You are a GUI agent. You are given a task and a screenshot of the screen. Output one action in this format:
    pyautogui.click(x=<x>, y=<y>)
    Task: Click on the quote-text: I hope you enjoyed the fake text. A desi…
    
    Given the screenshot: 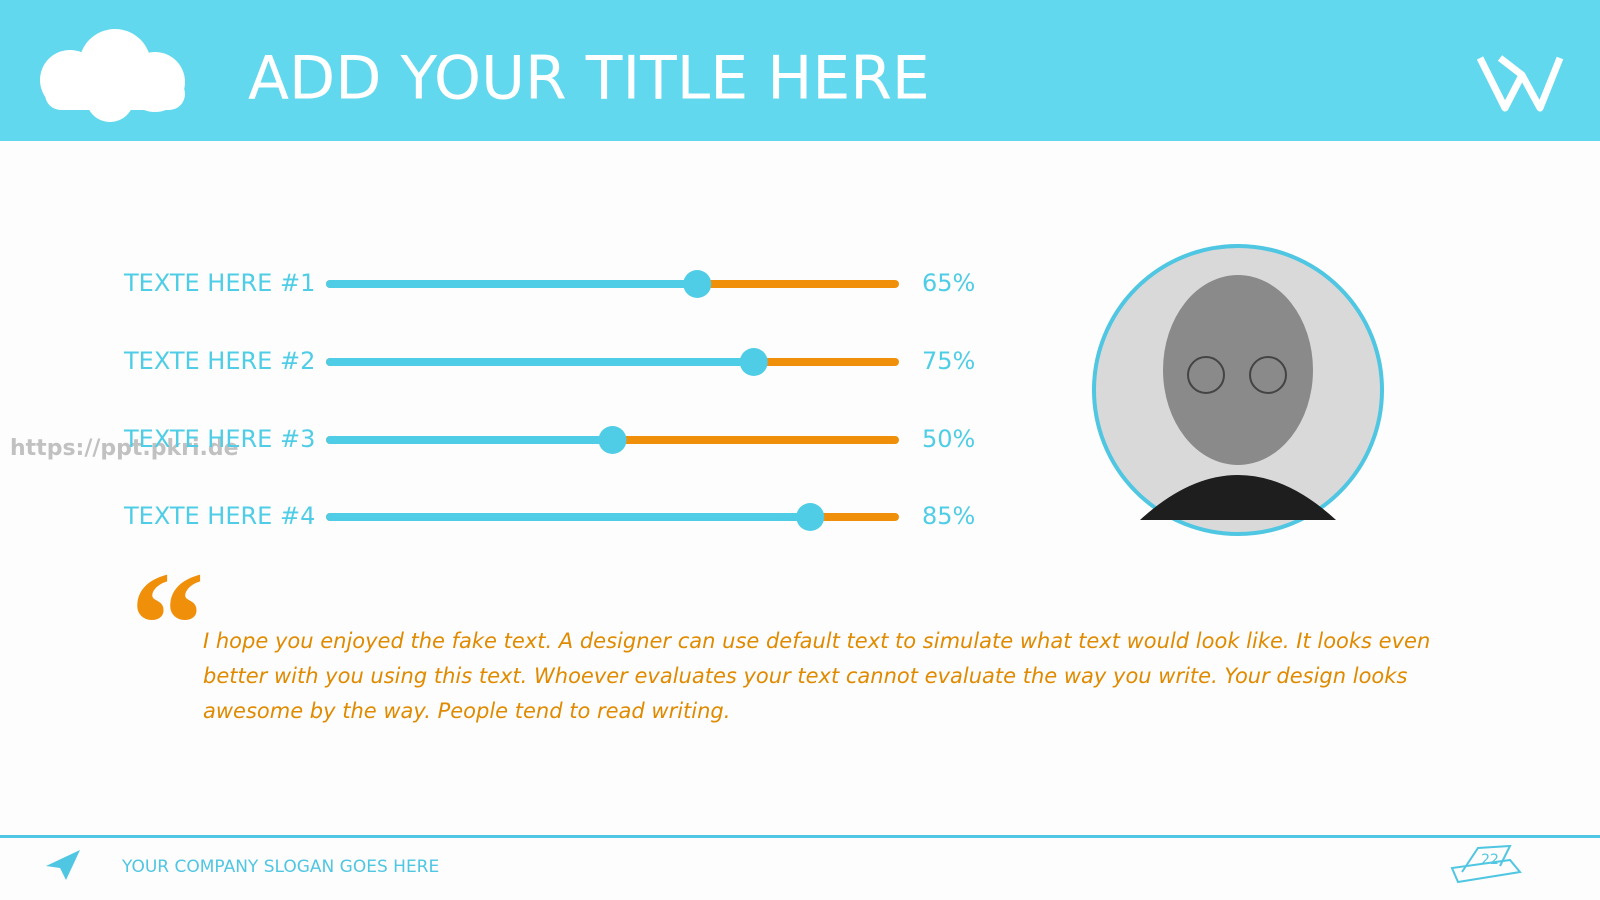 What is the action you would take?
    pyautogui.click(x=816, y=676)
    